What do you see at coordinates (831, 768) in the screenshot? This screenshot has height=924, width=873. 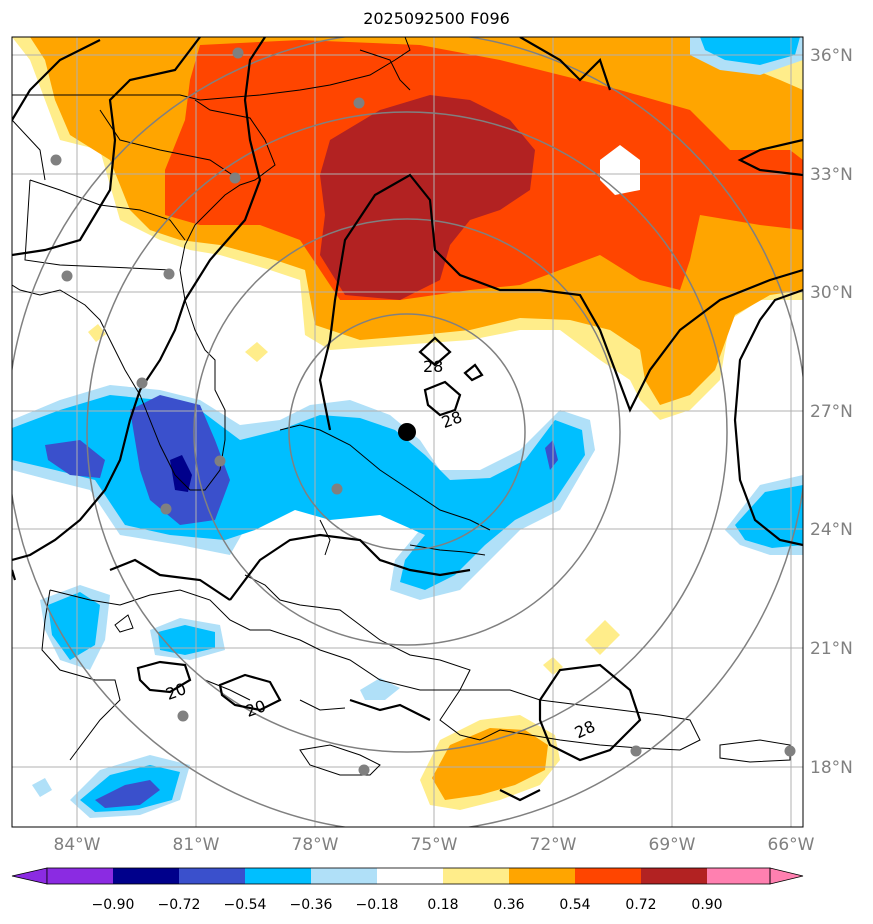 I see `lat-label: 18°N` at bounding box center [831, 768].